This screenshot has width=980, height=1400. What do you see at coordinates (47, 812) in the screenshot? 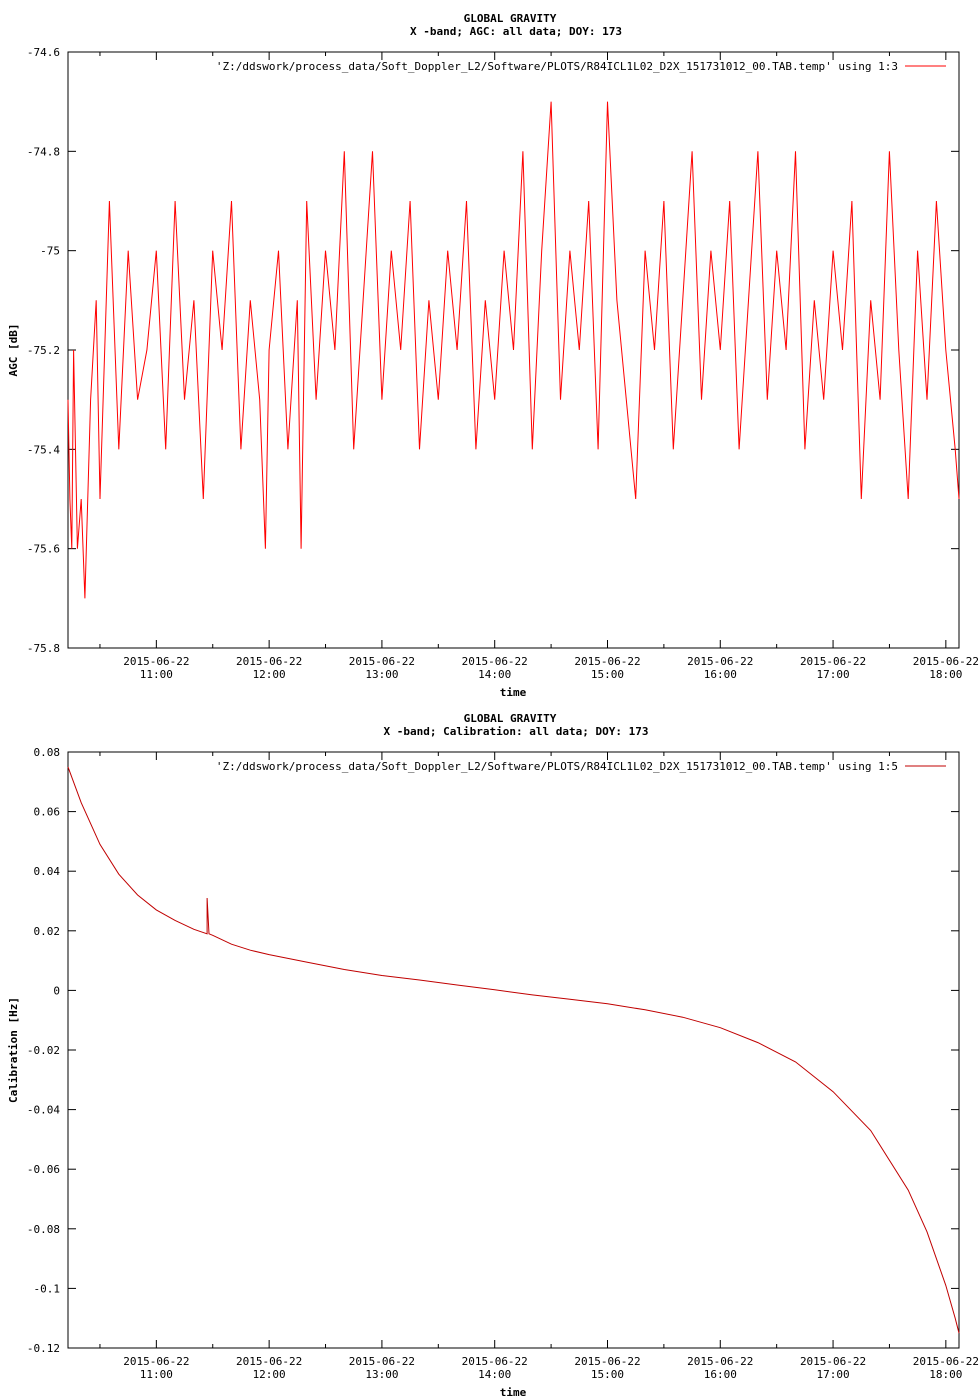
I see `y-tick-label: 0.06` at bounding box center [47, 812].